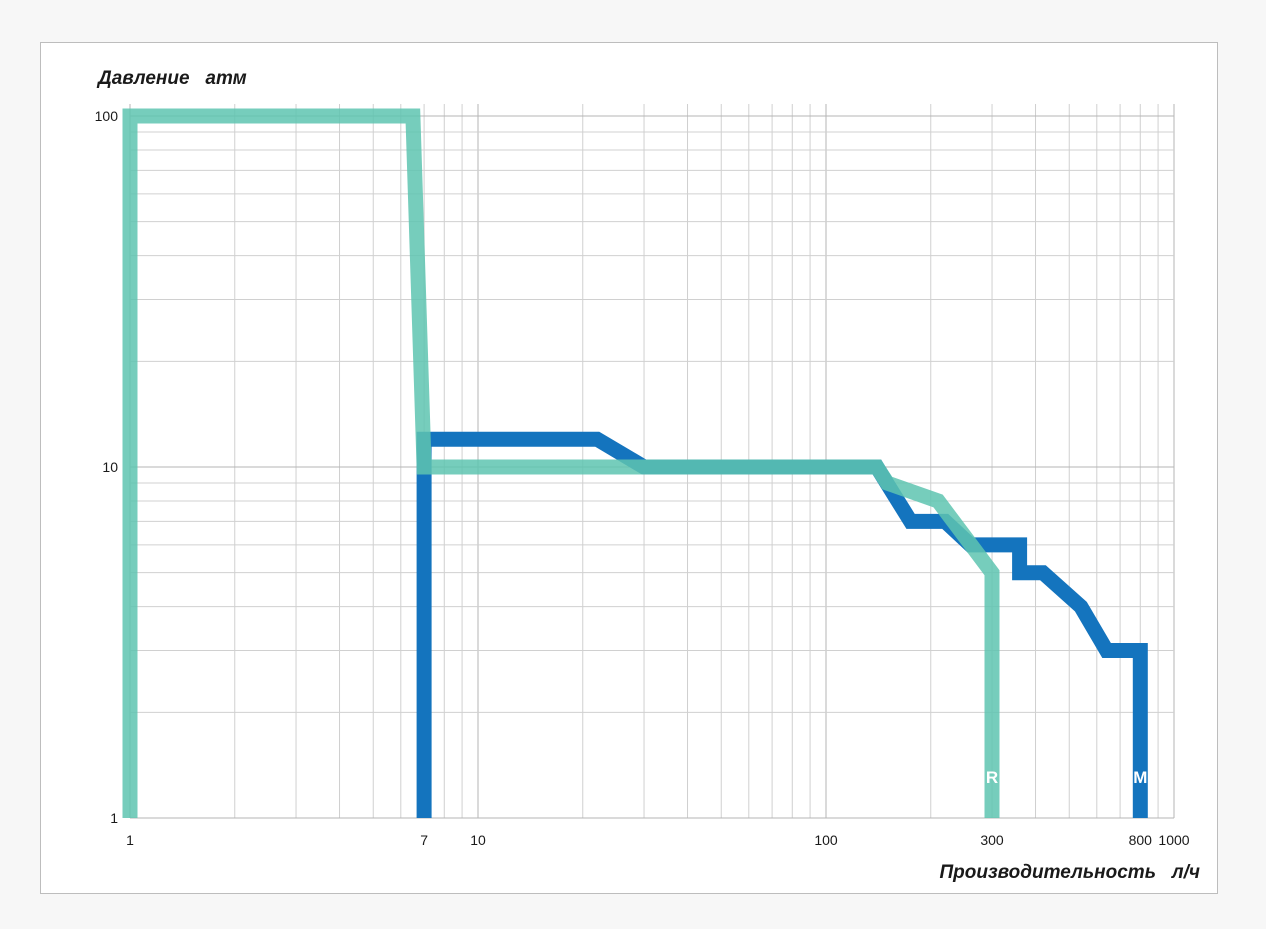 The height and width of the screenshot is (929, 1266). I want to click on x-tick-label: 100, so click(826, 840).